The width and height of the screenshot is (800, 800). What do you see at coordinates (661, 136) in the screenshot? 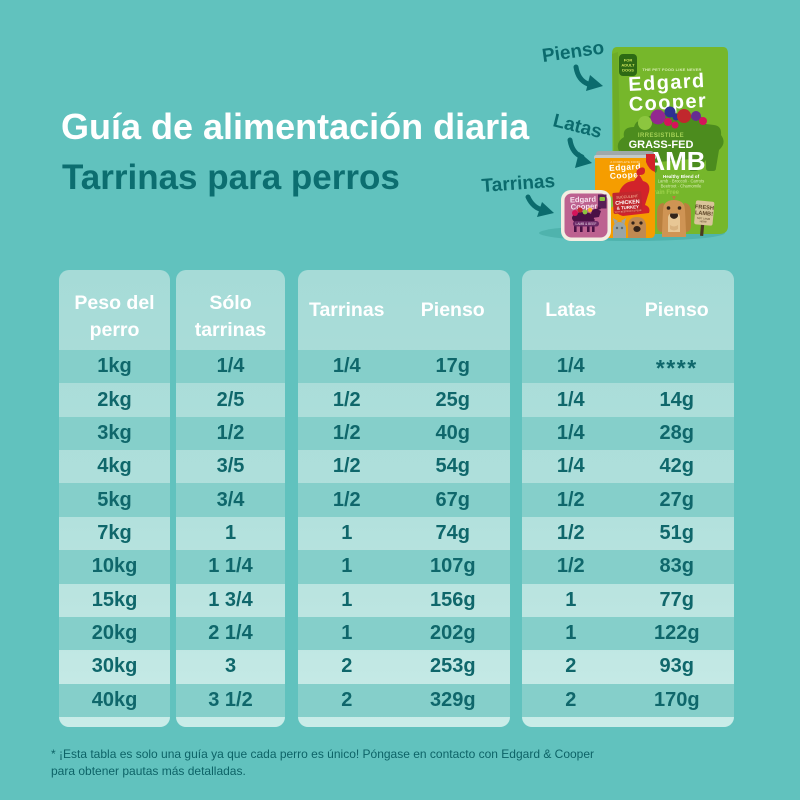
I see `svg-text: IRRESISTIBLE` at bounding box center [661, 136].